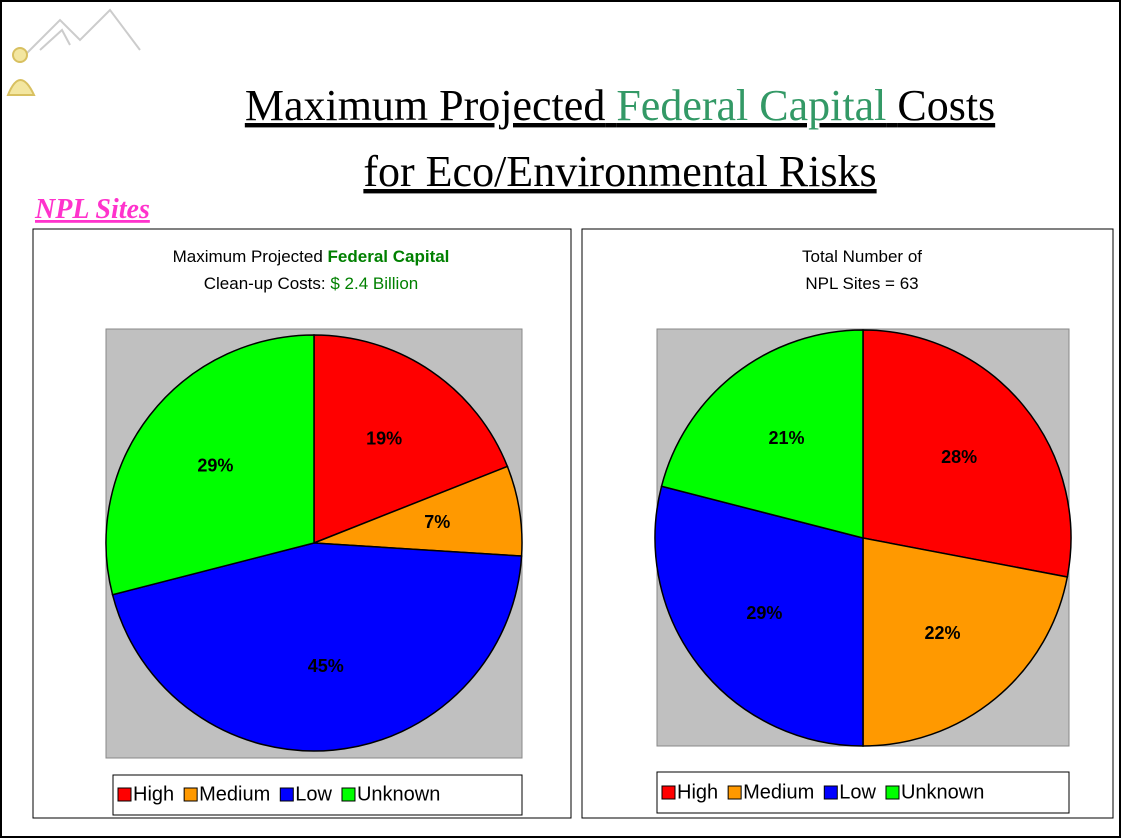 The width and height of the screenshot is (1121, 838). What do you see at coordinates (437, 522) in the screenshot?
I see `slice-label: 7%` at bounding box center [437, 522].